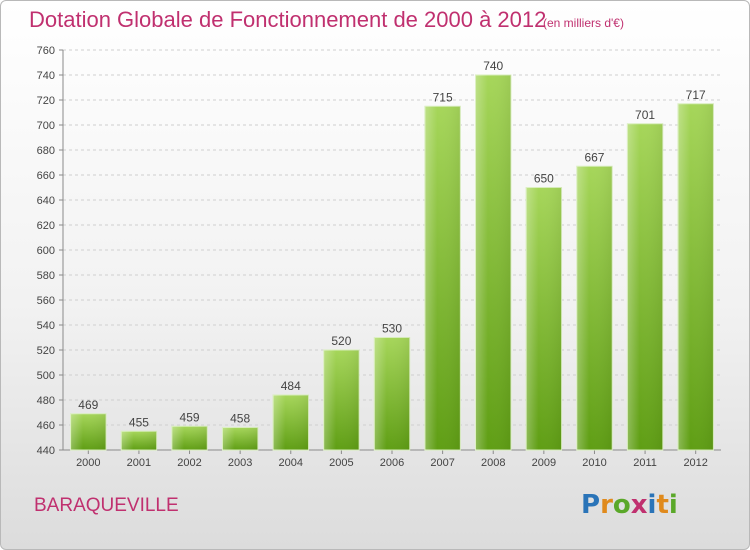 Image resolution: width=750 pixels, height=550 pixels. I want to click on y-tick-label: 660, so click(46, 176).